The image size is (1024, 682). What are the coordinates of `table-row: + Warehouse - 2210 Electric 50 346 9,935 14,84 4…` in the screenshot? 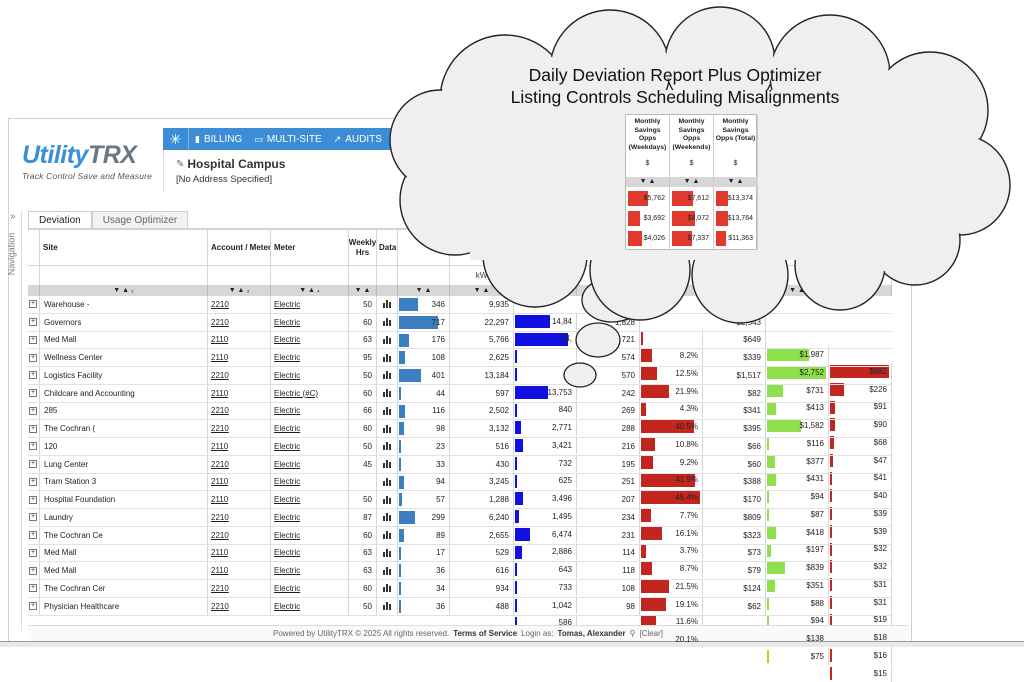 It's located at (460, 338).